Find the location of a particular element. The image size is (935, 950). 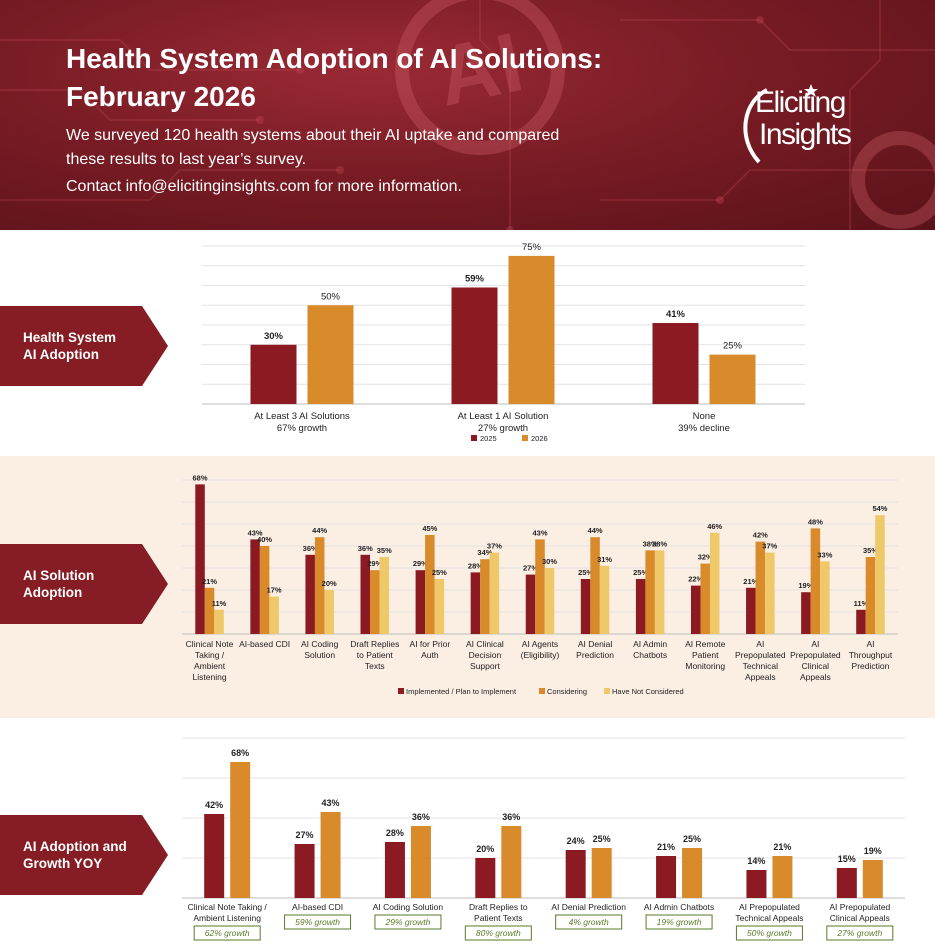

category-label: AI-based CDI is located at coordinates (317, 907).